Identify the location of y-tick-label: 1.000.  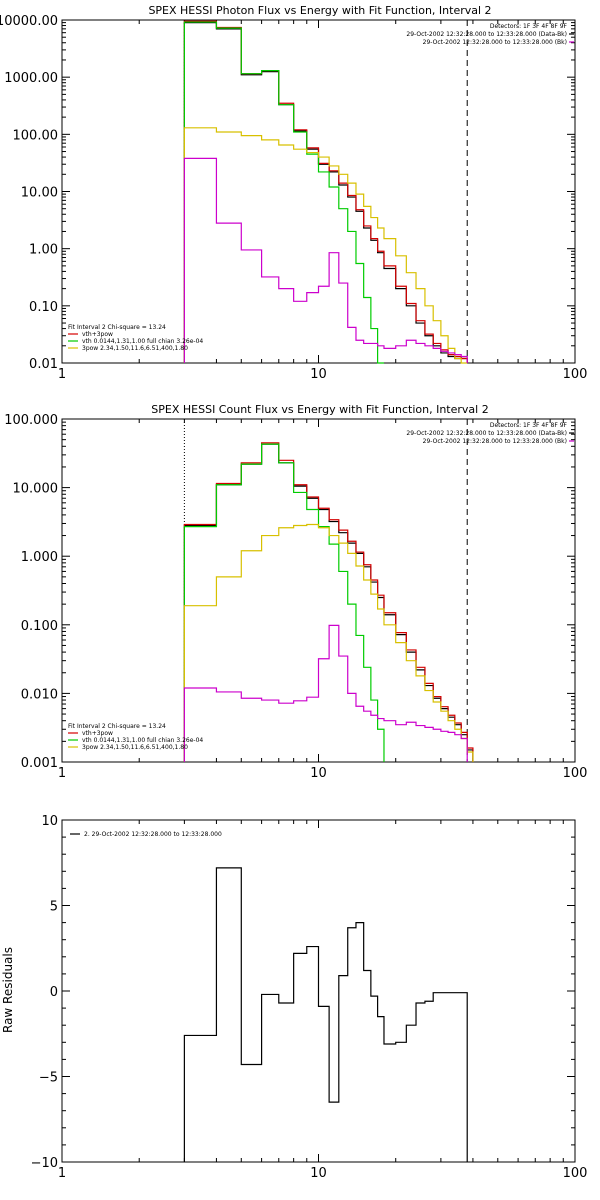
(39, 557).